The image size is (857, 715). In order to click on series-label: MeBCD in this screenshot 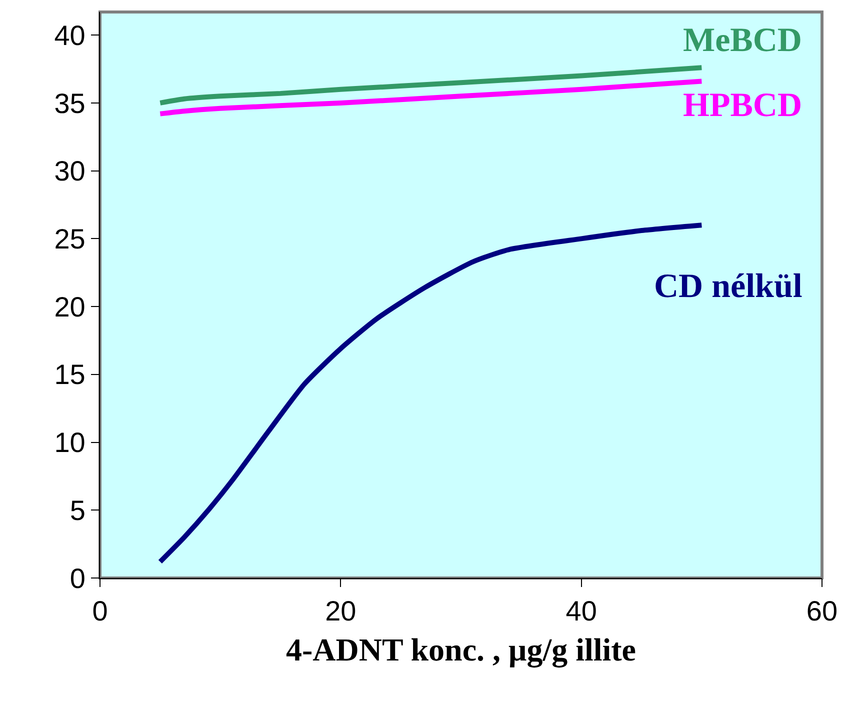, I will do `click(742, 40)`.